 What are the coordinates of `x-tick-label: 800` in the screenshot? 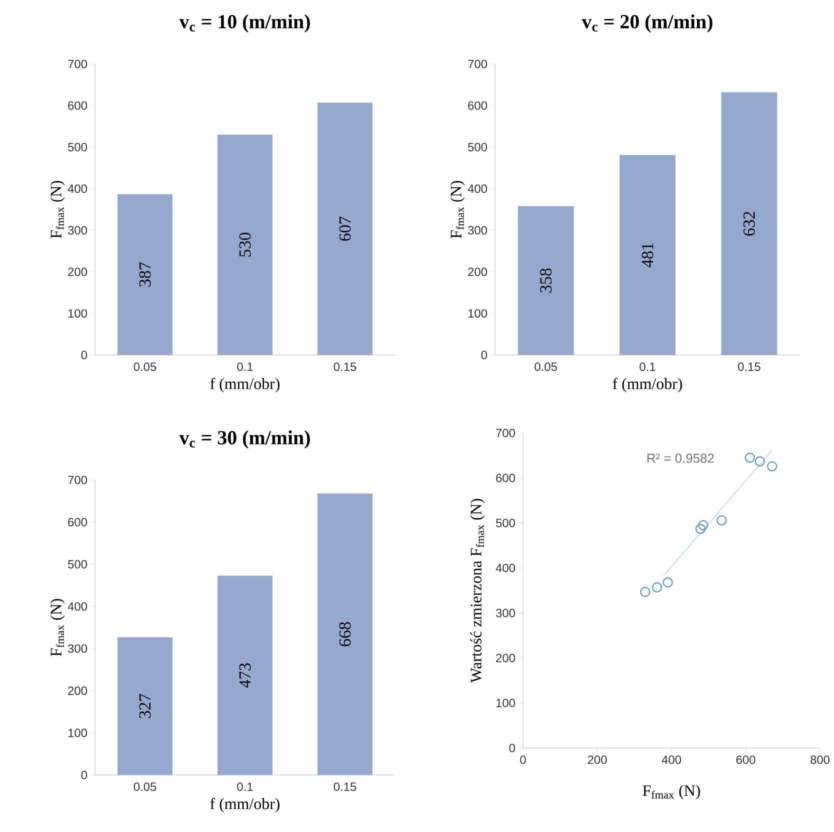 It's located at (820, 760).